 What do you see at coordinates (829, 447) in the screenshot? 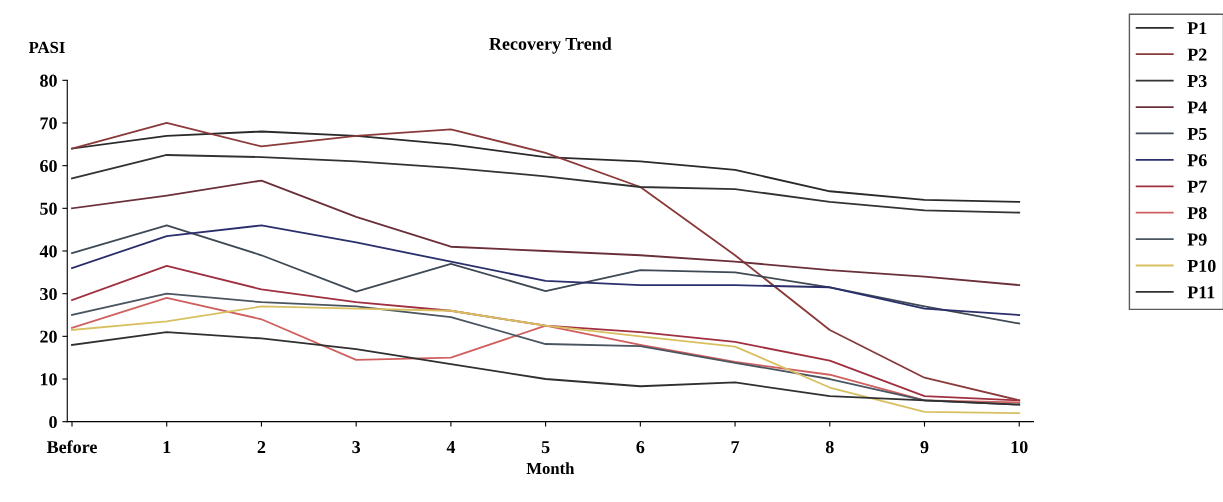
I see `x-tick-label: 8` at bounding box center [829, 447].